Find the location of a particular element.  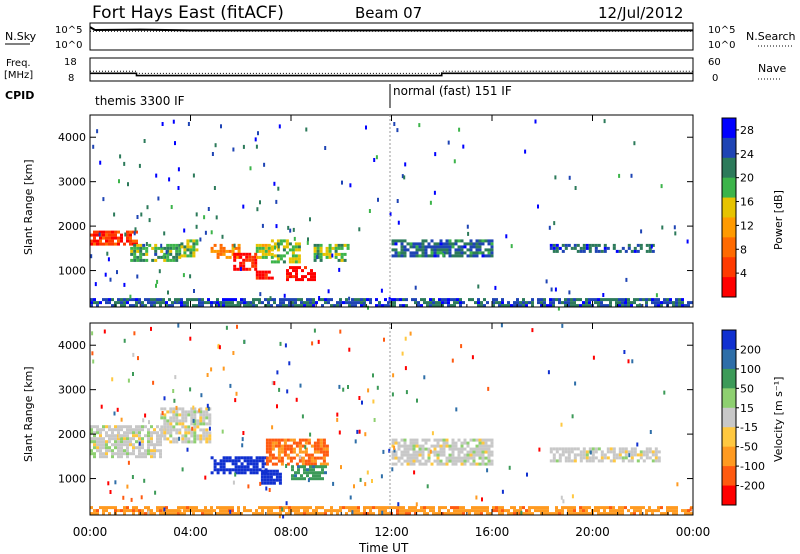

xtick-label: 20:00 is located at coordinates (592, 532).